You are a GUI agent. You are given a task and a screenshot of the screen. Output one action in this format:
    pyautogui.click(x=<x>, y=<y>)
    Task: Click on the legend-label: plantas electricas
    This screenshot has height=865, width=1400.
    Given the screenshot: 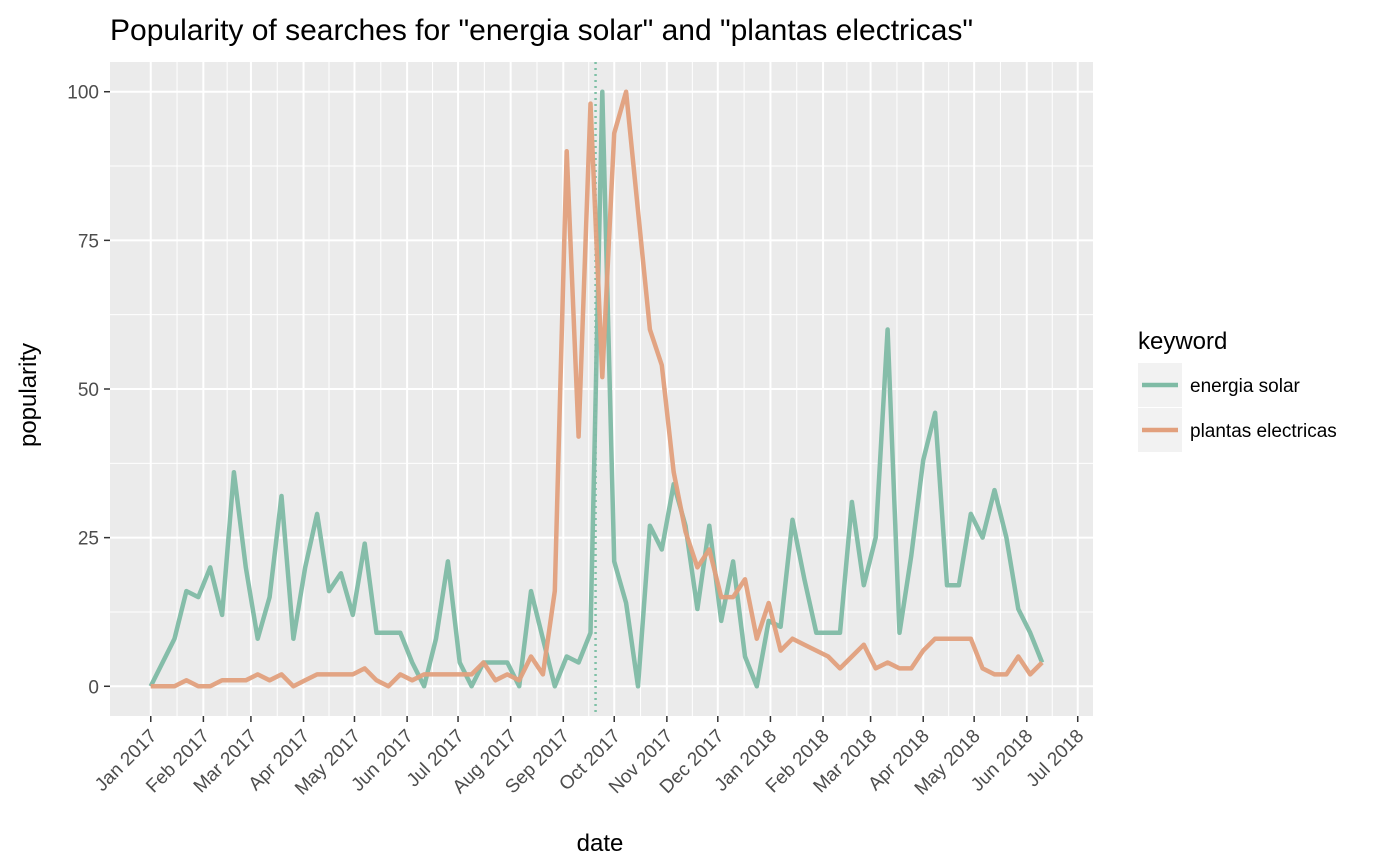 What is the action you would take?
    pyautogui.click(x=1263, y=431)
    